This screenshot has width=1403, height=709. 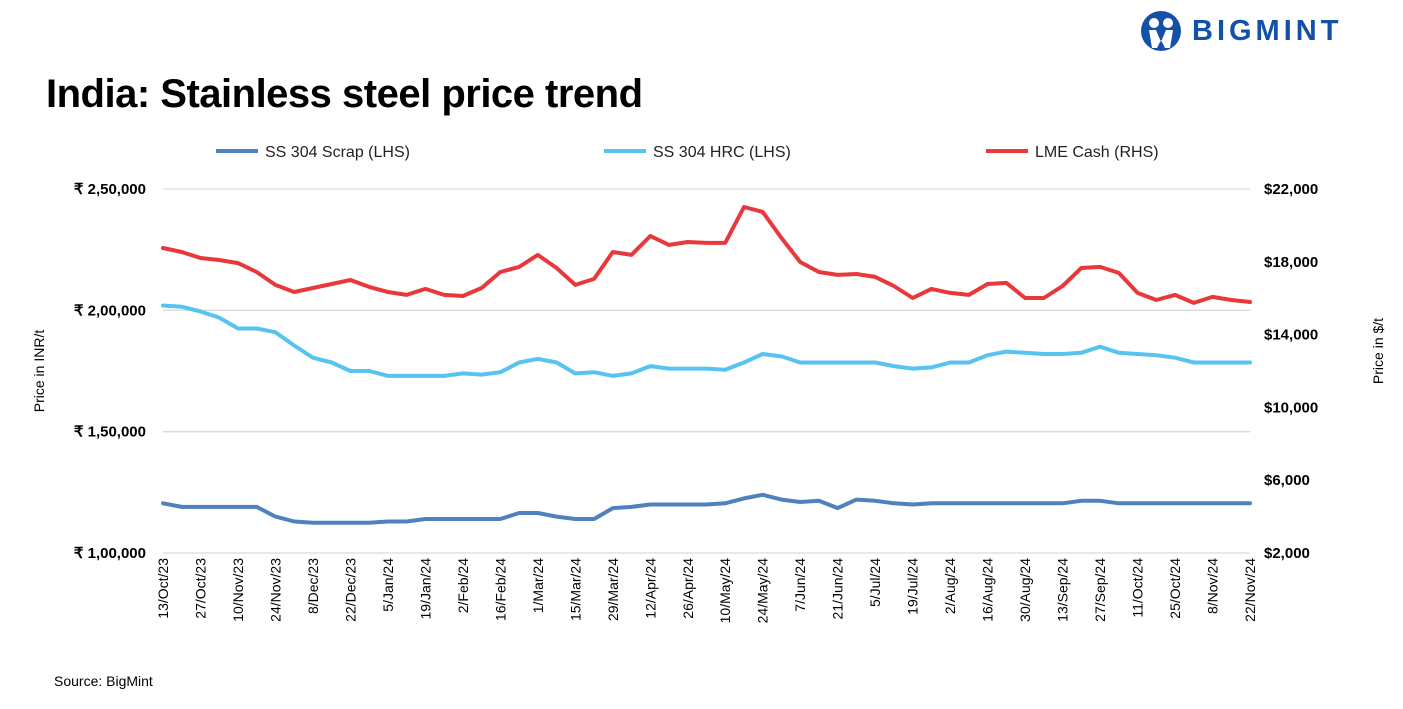 What do you see at coordinates (1291, 262) in the screenshot?
I see `right-tick-label: $18,000` at bounding box center [1291, 262].